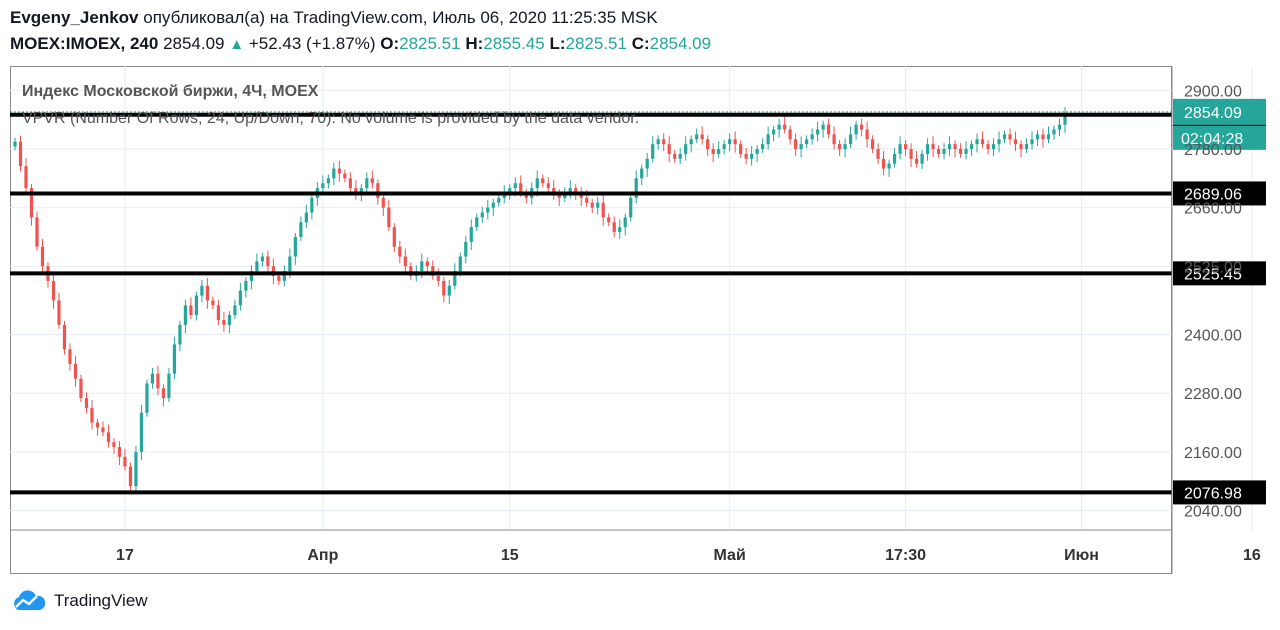 The width and height of the screenshot is (1280, 630). I want to click on high-value: 2855.45, so click(514, 43).